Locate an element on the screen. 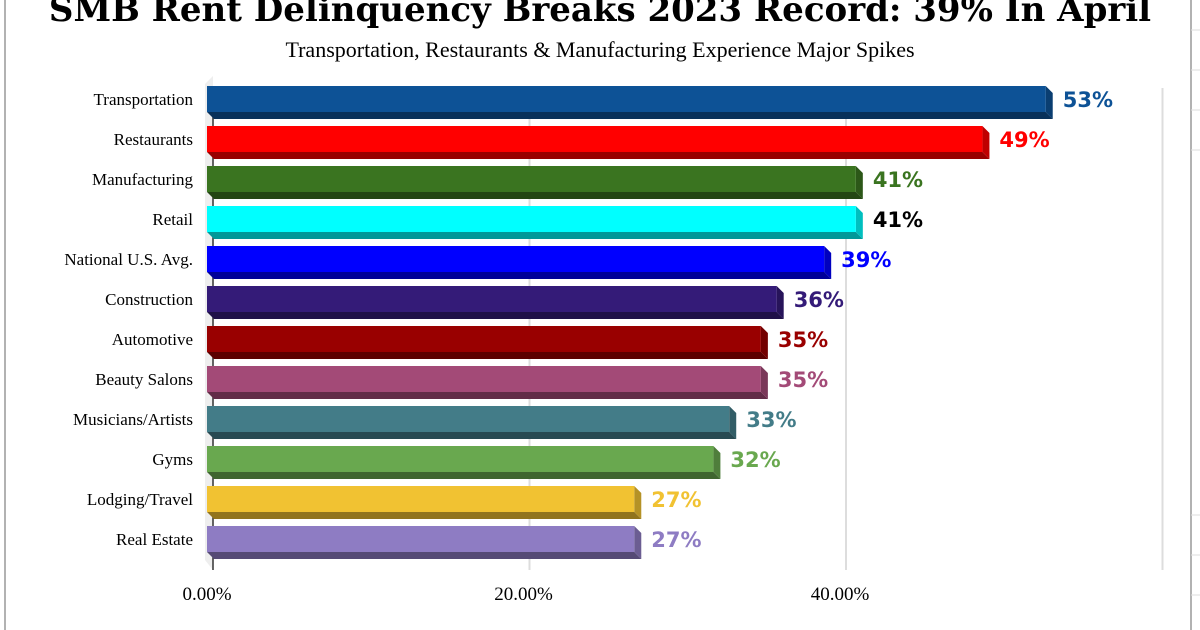 The height and width of the screenshot is (630, 1200). bar-manufacturing is located at coordinates (535, 182).